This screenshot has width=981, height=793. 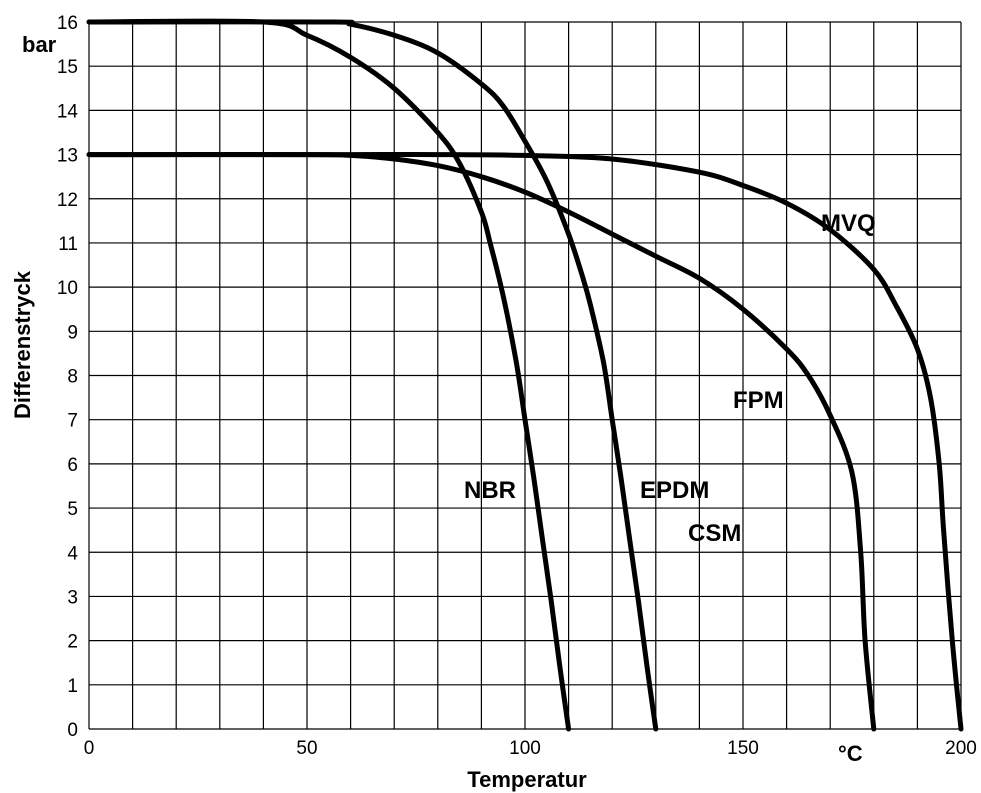 What do you see at coordinates (743, 748) in the screenshot?
I see `x-tick-label: 150` at bounding box center [743, 748].